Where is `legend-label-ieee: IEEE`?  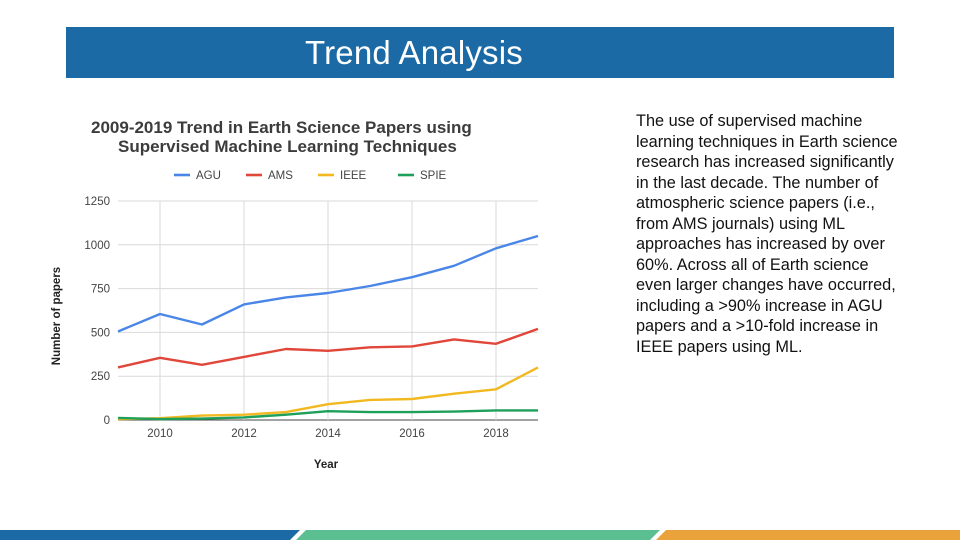
legend-label-ieee: IEEE is located at coordinates (353, 176).